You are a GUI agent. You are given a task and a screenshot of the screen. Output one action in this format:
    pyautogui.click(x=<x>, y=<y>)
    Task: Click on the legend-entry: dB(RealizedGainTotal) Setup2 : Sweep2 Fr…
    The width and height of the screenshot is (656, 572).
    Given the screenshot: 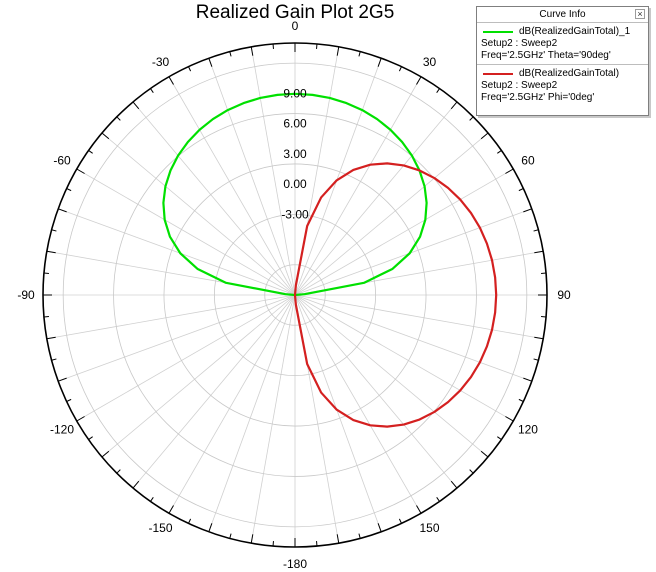 What is the action you would take?
    pyautogui.click(x=562, y=85)
    